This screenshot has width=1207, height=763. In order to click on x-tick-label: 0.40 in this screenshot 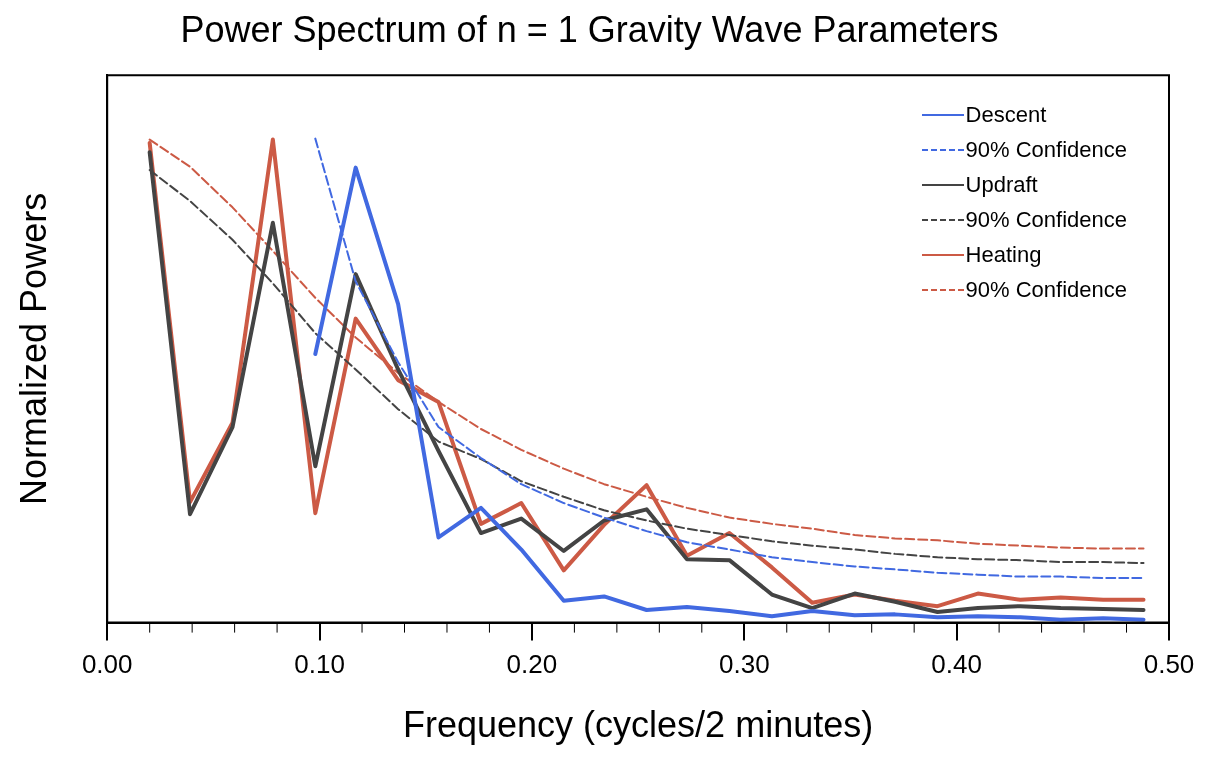, I will do `click(956, 664)`.